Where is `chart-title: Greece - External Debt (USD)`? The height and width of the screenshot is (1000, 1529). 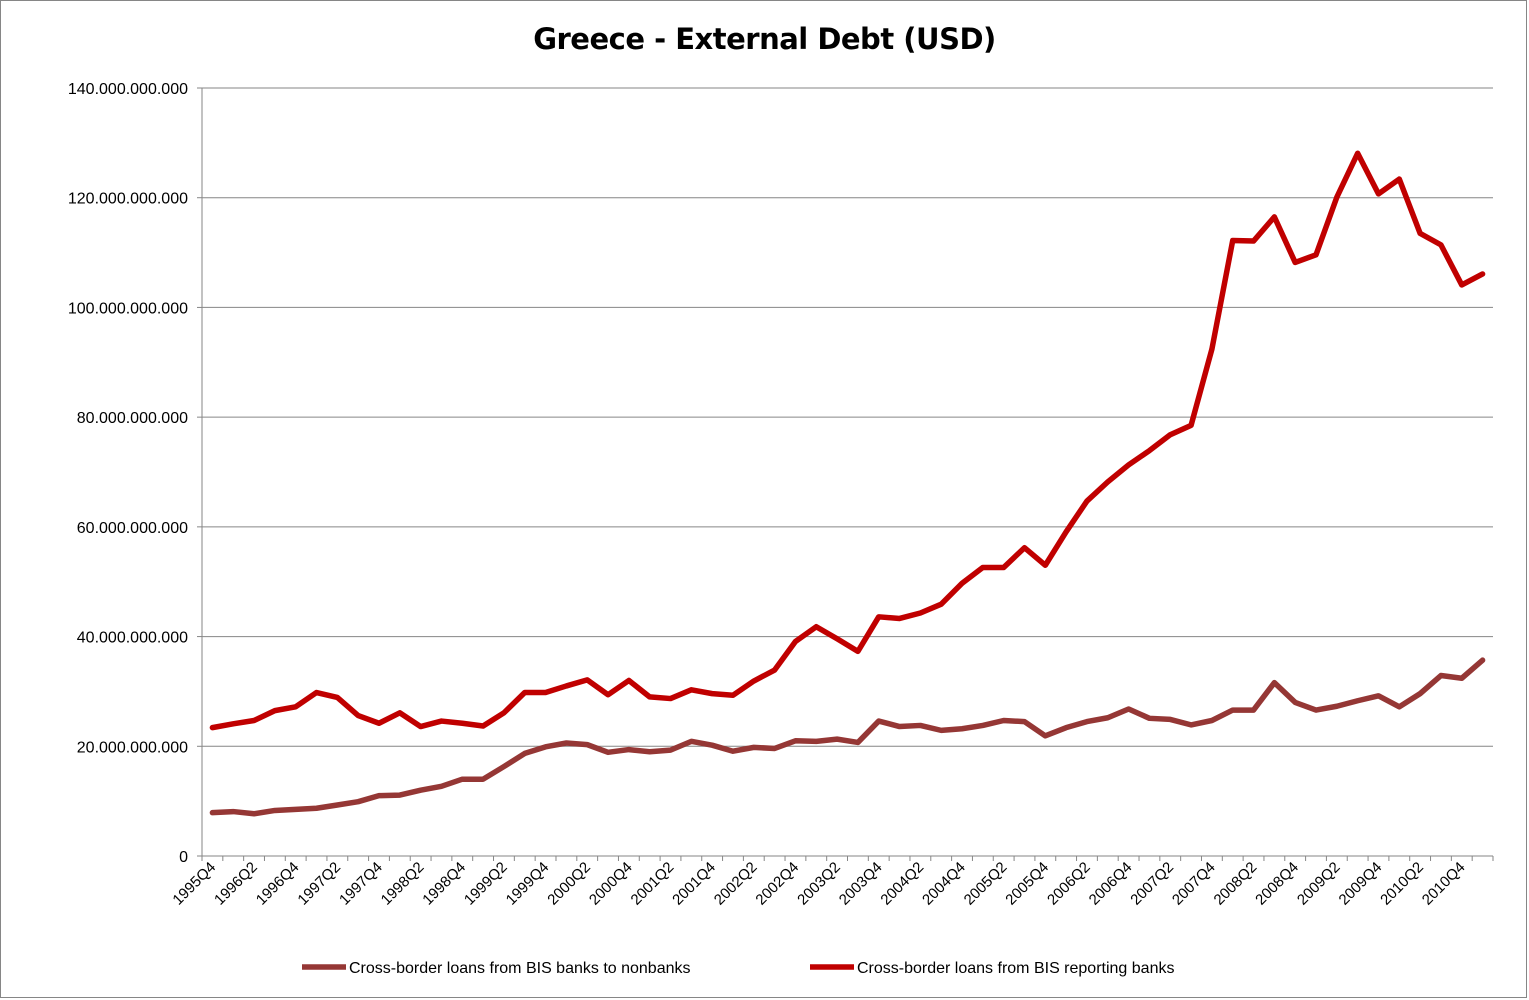
chart-title: Greece - External Debt (USD) is located at coordinates (764, 39).